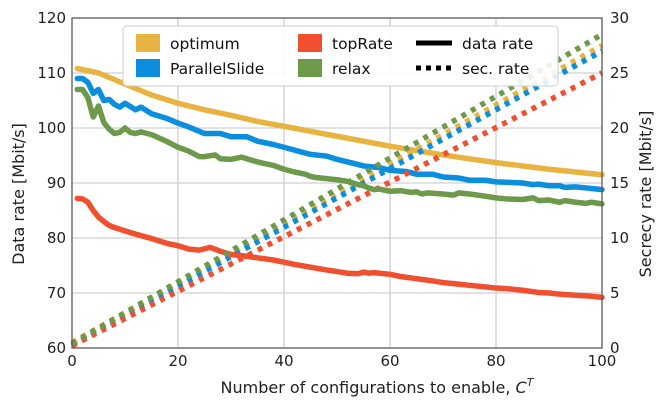 This screenshot has height=410, width=665. Describe the element at coordinates (615, 348) in the screenshot. I see `y2-tick-label: 0` at that location.